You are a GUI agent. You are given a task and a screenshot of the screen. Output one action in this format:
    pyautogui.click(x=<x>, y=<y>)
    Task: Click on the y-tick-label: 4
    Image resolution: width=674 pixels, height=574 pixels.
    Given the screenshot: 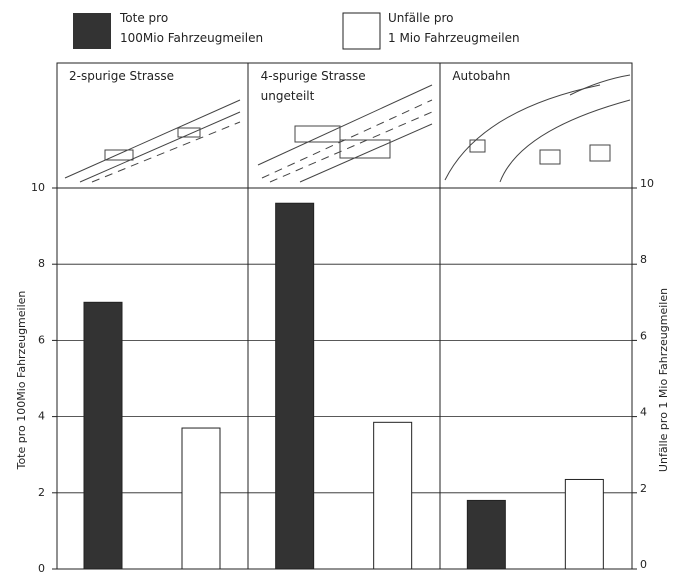 What is the action you would take?
    pyautogui.click(x=41, y=416)
    